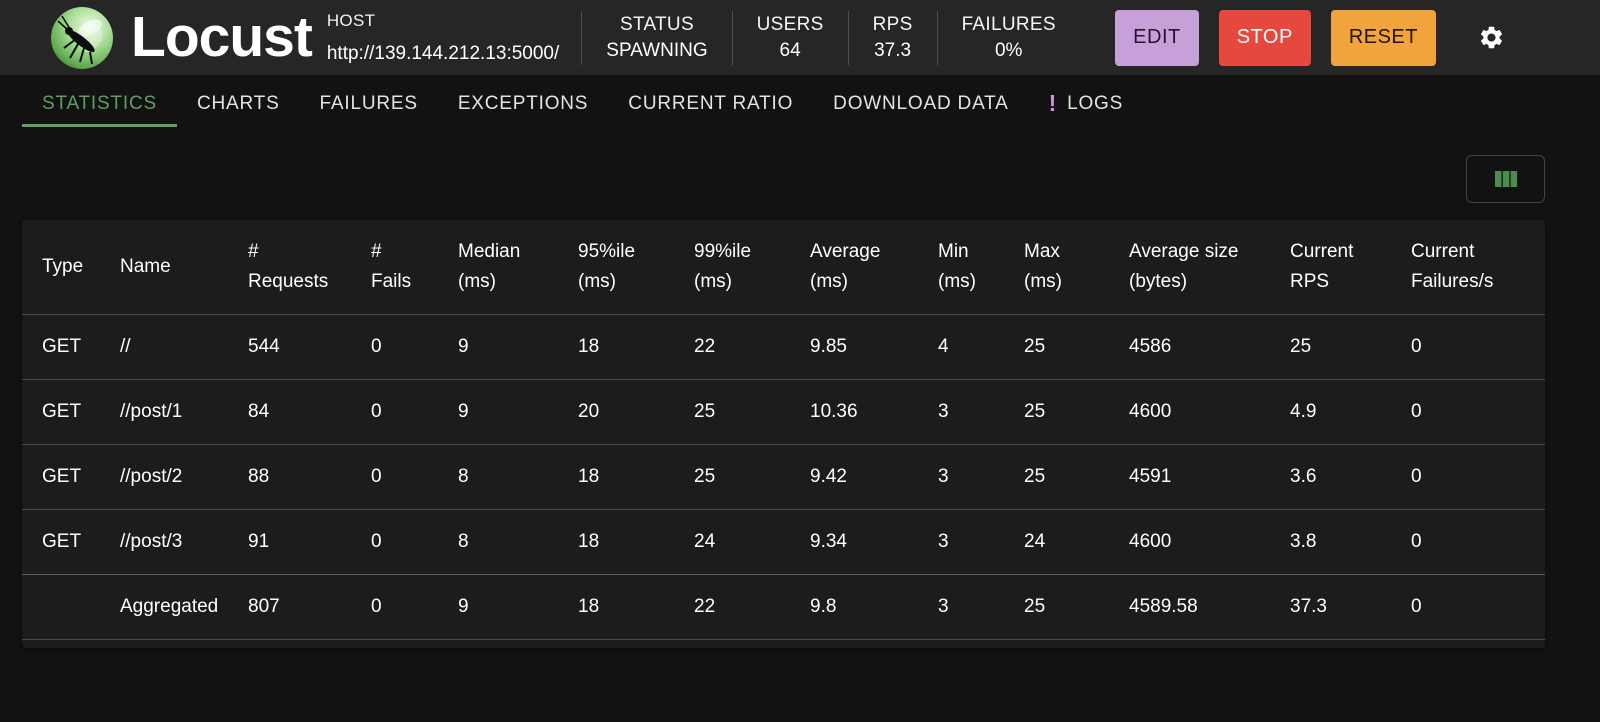 This screenshot has width=1600, height=722. What do you see at coordinates (874, 607) in the screenshot?
I see `cell: 9.8` at bounding box center [874, 607].